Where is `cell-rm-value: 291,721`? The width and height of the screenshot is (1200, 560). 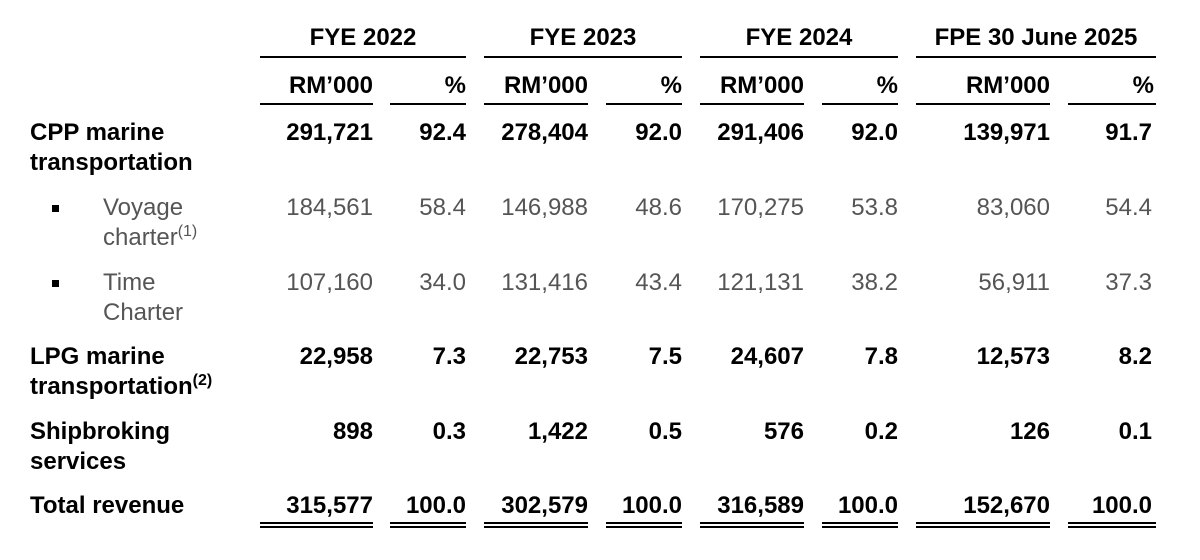
cell-rm-value: 291,721 is located at coordinates (329, 132).